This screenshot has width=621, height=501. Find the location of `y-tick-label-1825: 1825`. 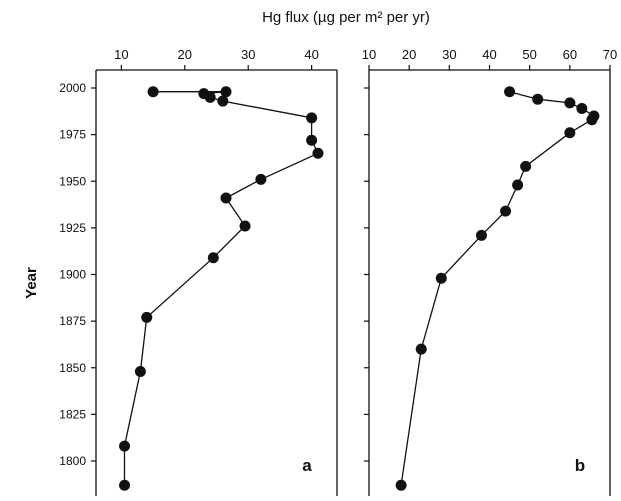

y-tick-label-1825: 1825 is located at coordinates (72, 414).